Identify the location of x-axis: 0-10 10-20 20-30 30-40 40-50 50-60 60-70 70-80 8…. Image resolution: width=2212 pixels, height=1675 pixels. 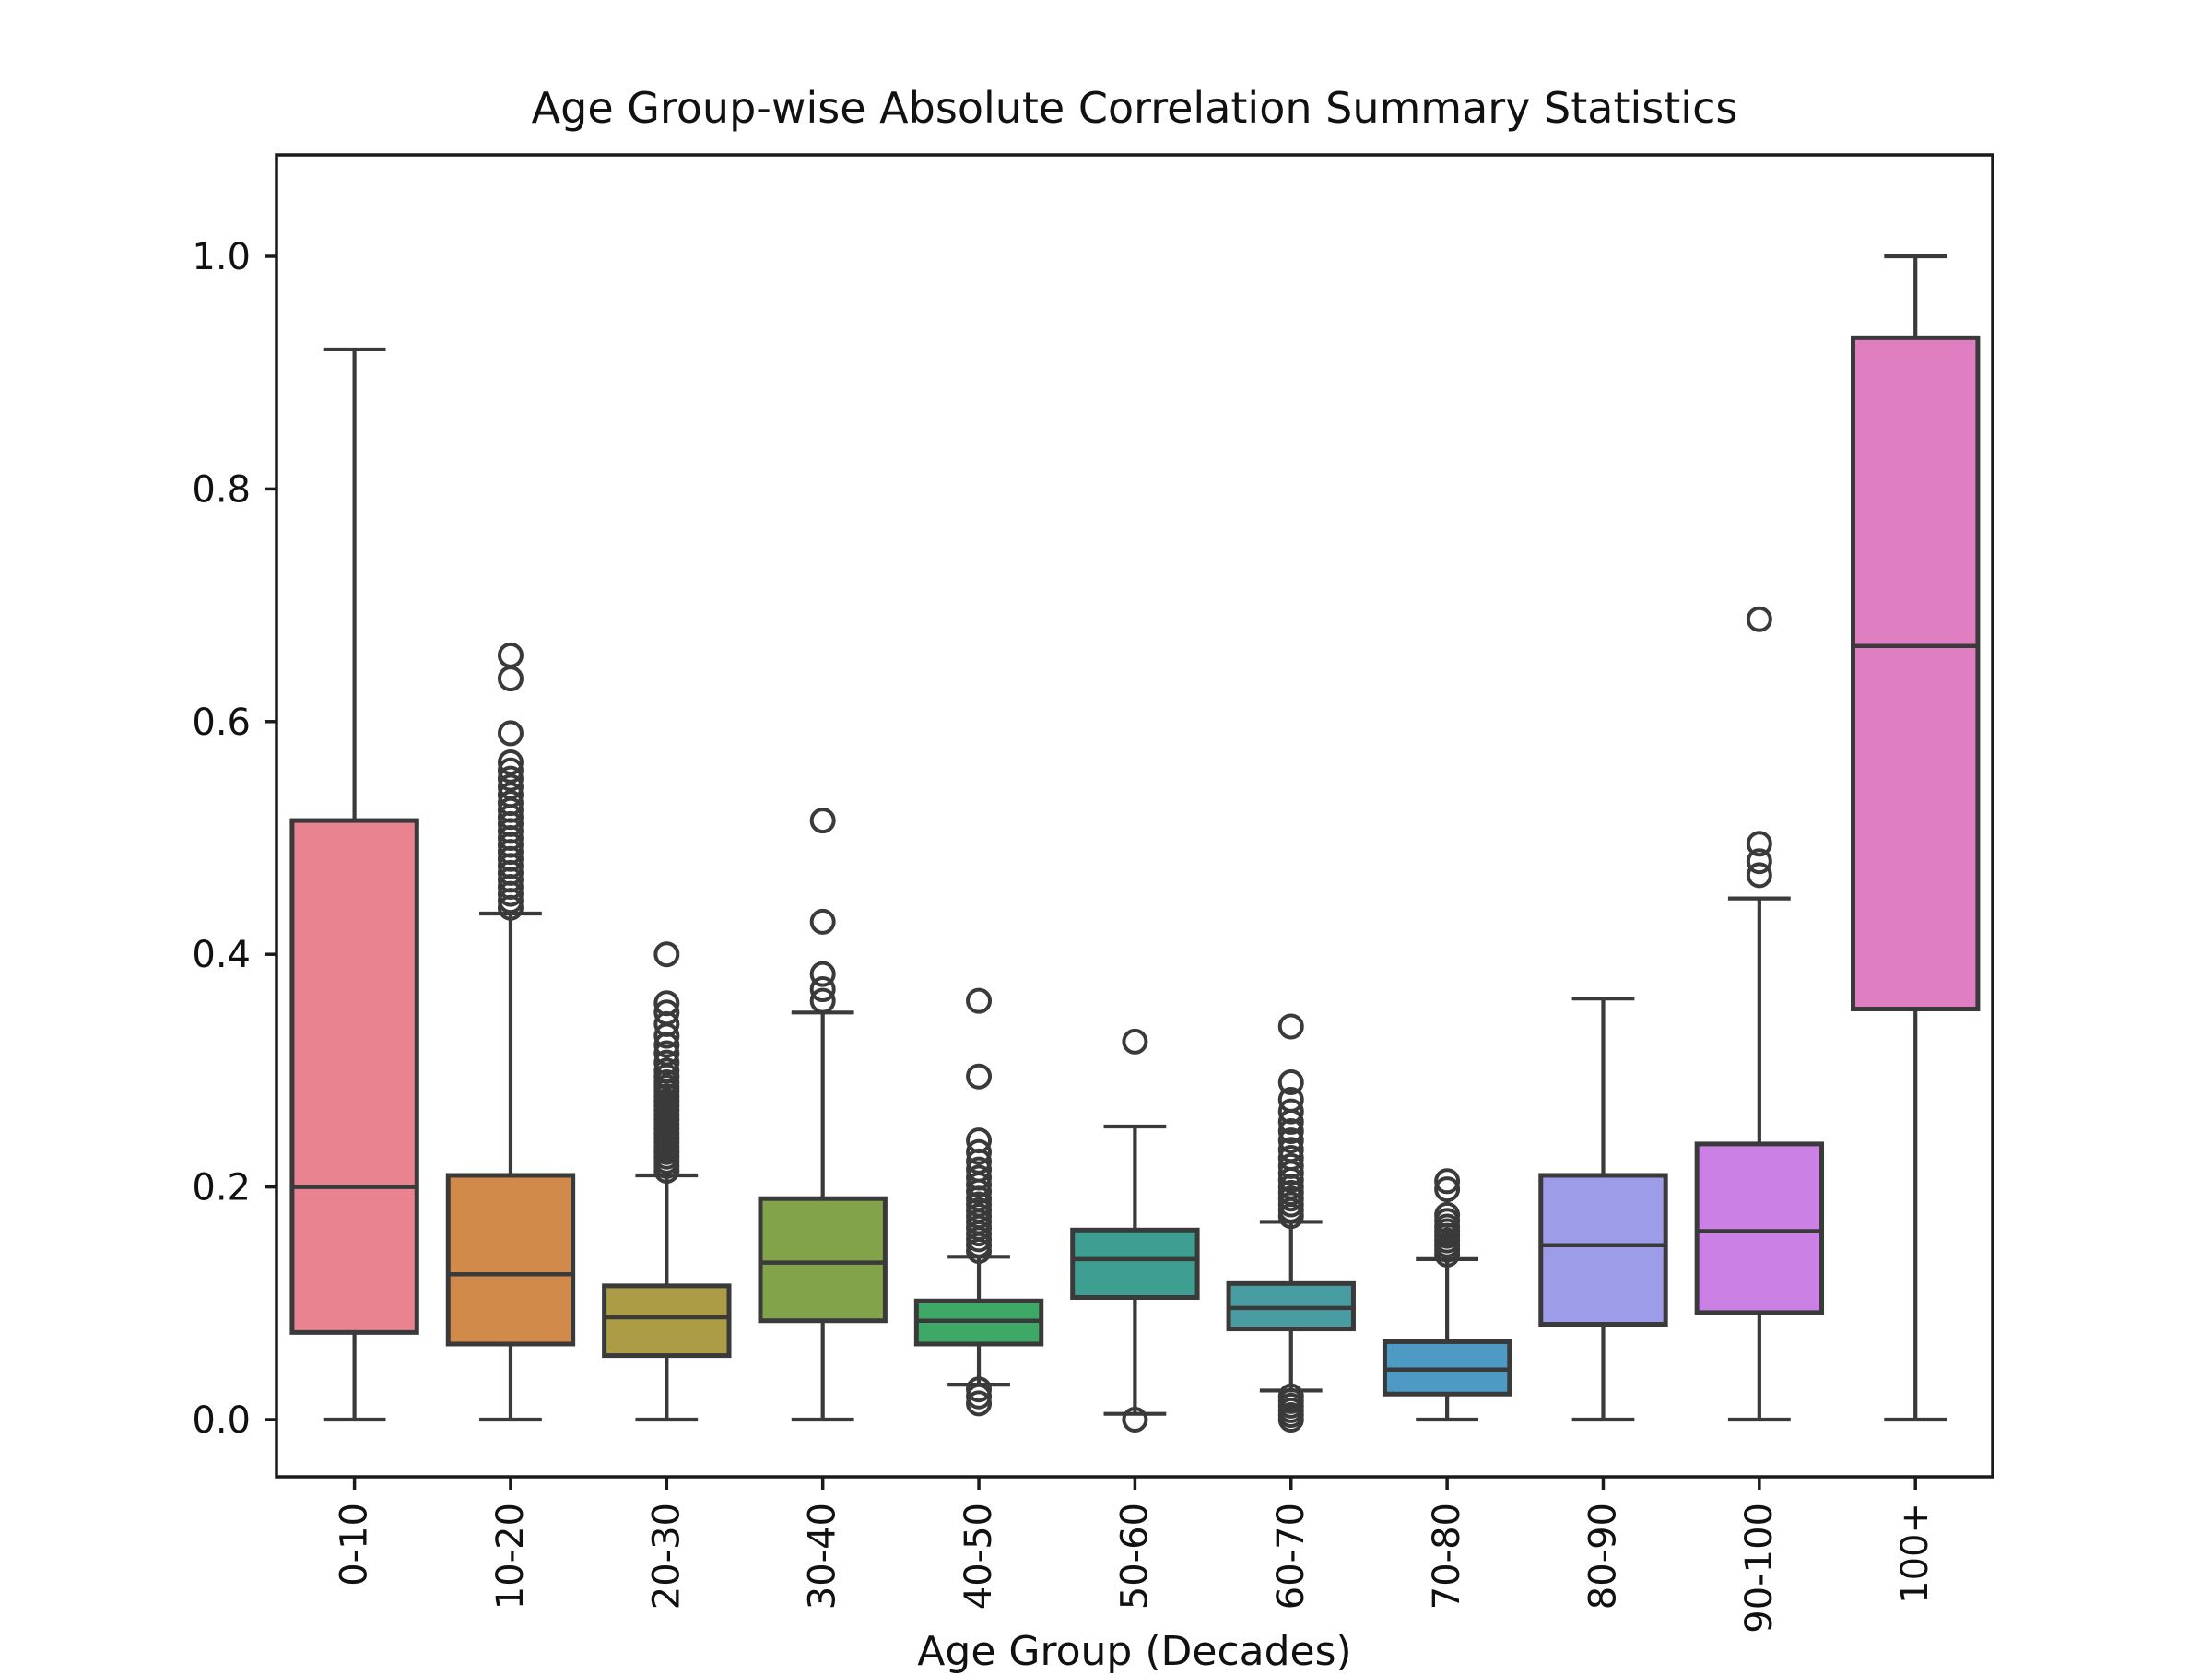
(1135, 1555).